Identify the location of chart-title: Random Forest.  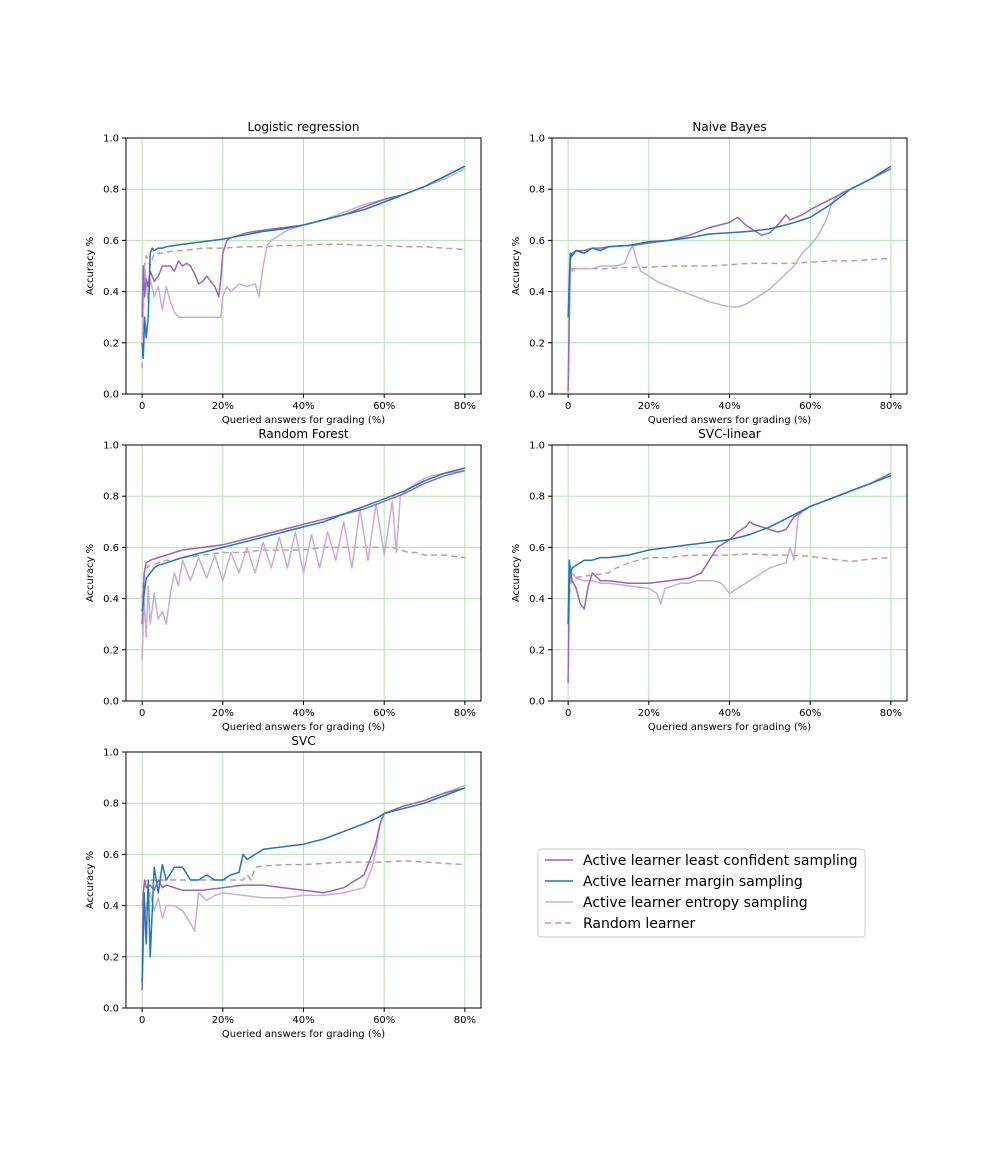
(303, 434).